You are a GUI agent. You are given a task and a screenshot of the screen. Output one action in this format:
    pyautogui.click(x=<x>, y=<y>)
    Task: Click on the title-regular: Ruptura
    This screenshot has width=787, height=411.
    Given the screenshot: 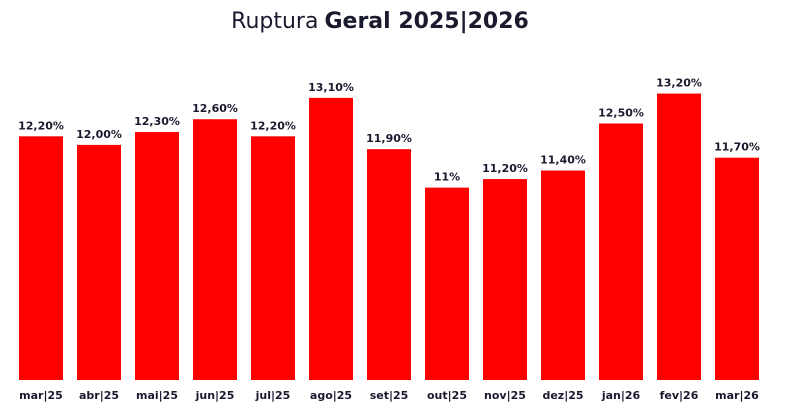 What is the action you would take?
    pyautogui.click(x=274, y=21)
    